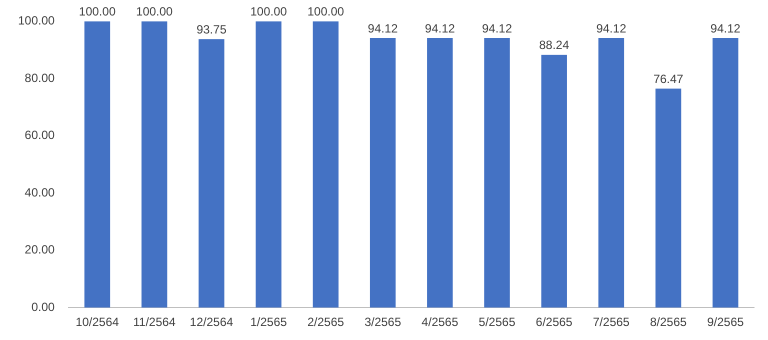 The height and width of the screenshot is (340, 768). Describe the element at coordinates (37, 21) in the screenshot. I see `y-tick-label: 100.00` at that location.